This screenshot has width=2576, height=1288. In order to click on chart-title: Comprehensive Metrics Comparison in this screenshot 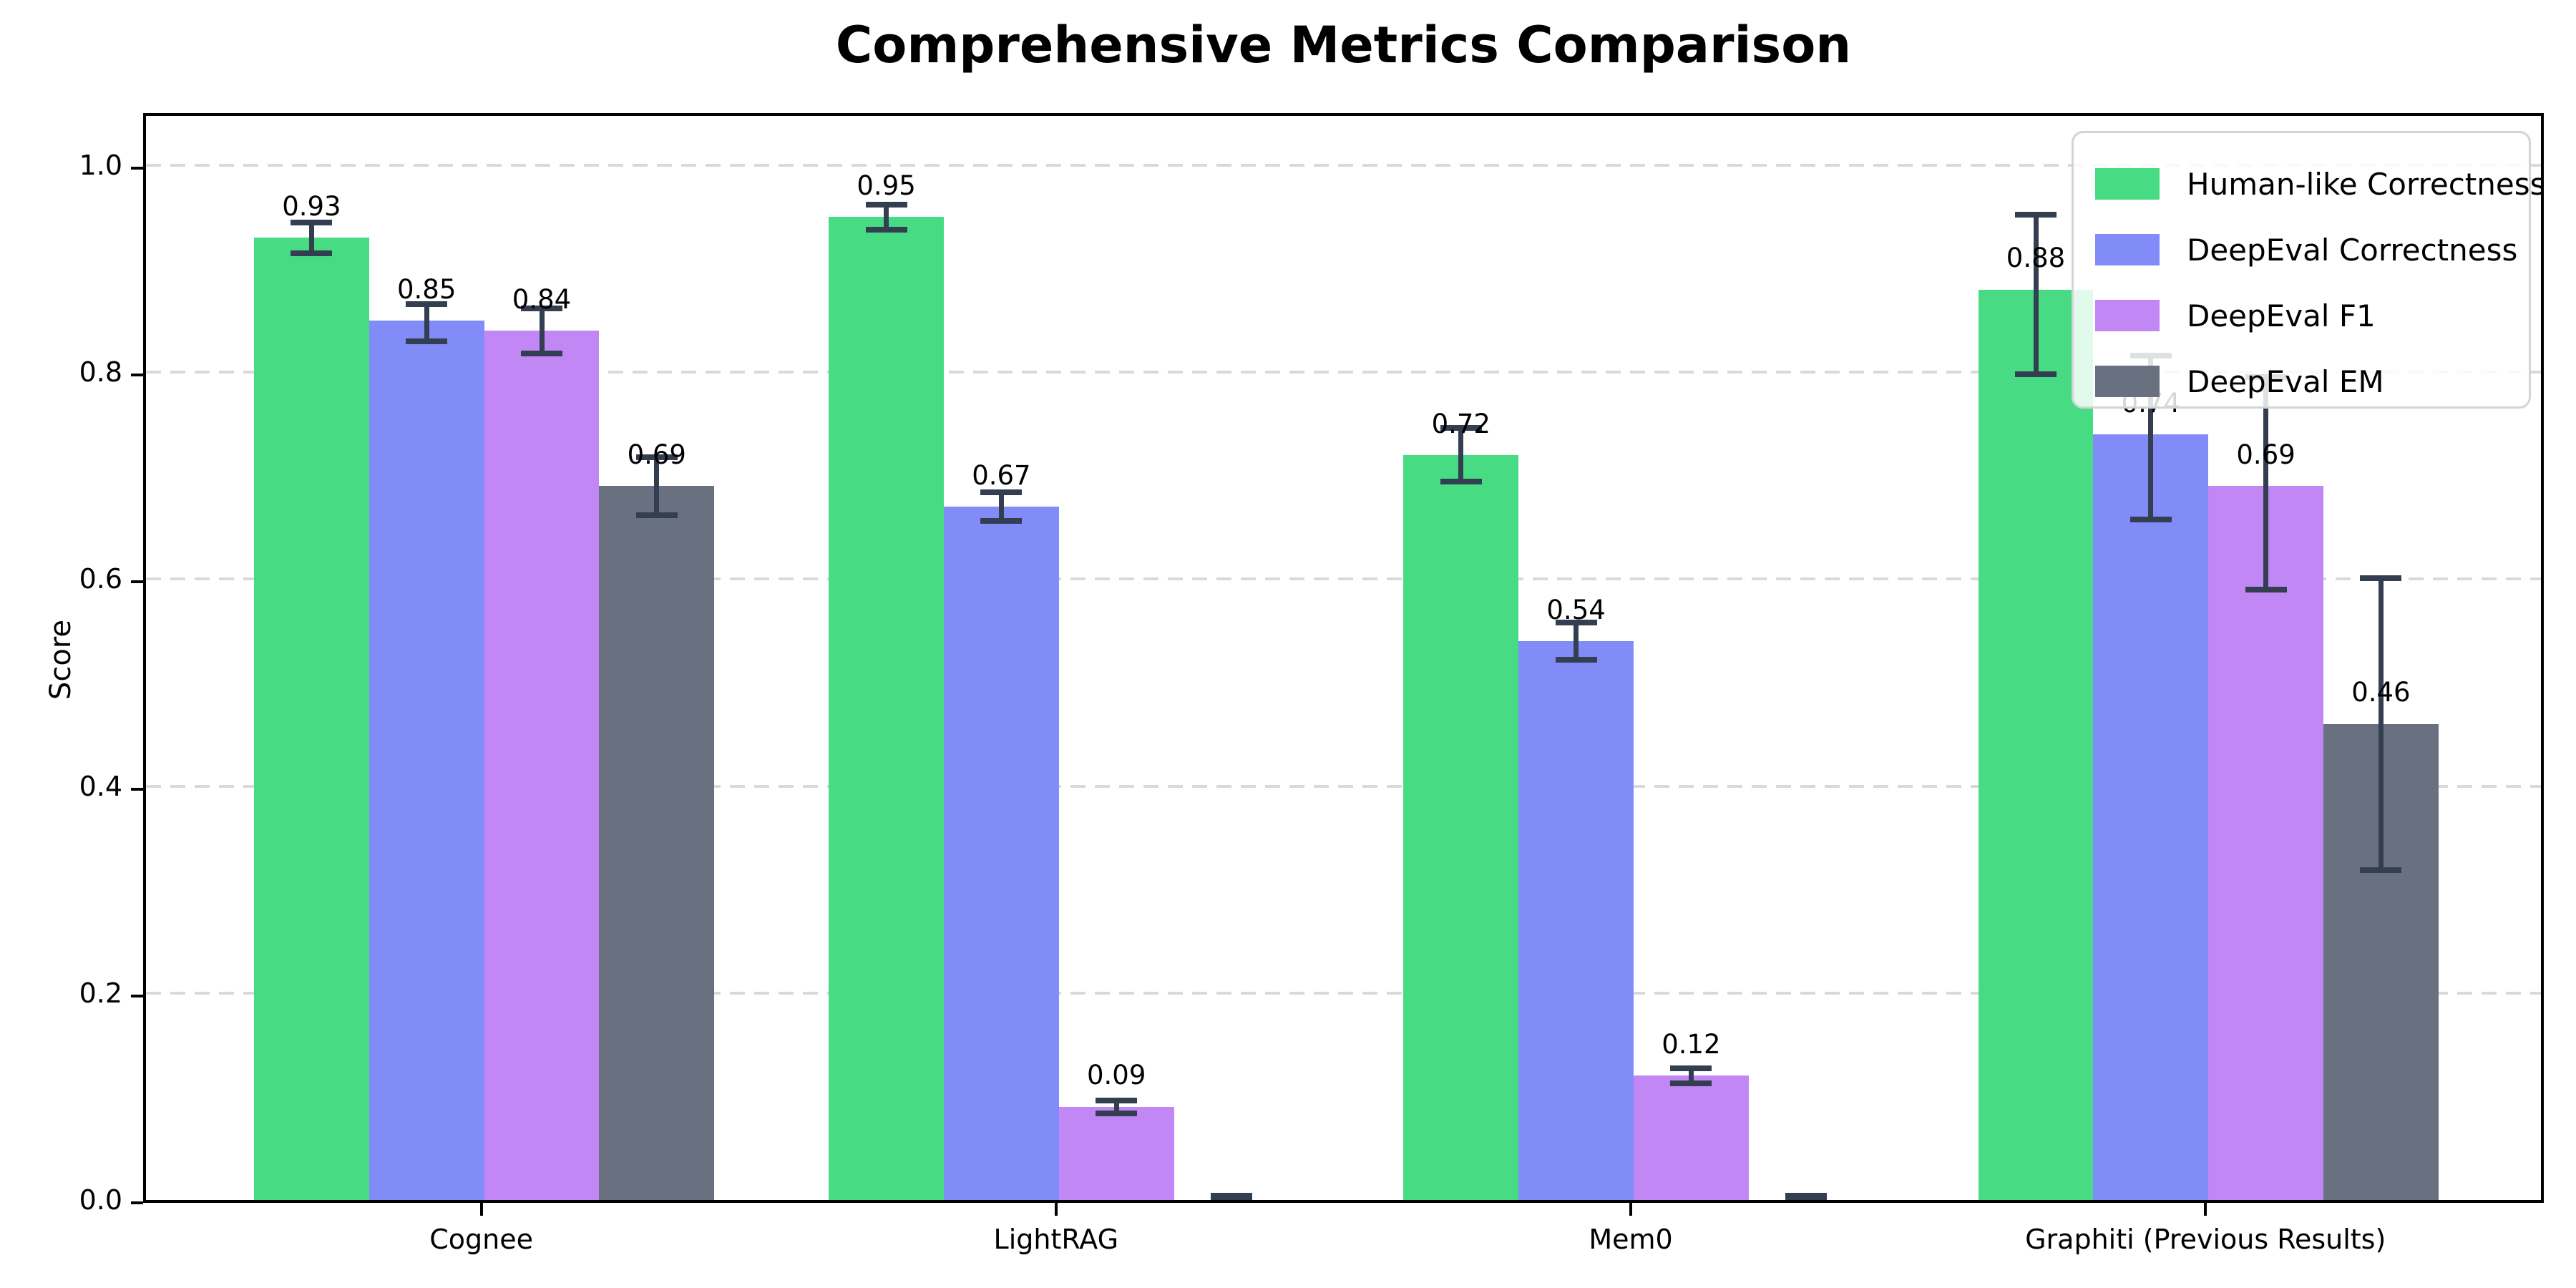, I will do `click(1343, 45)`.